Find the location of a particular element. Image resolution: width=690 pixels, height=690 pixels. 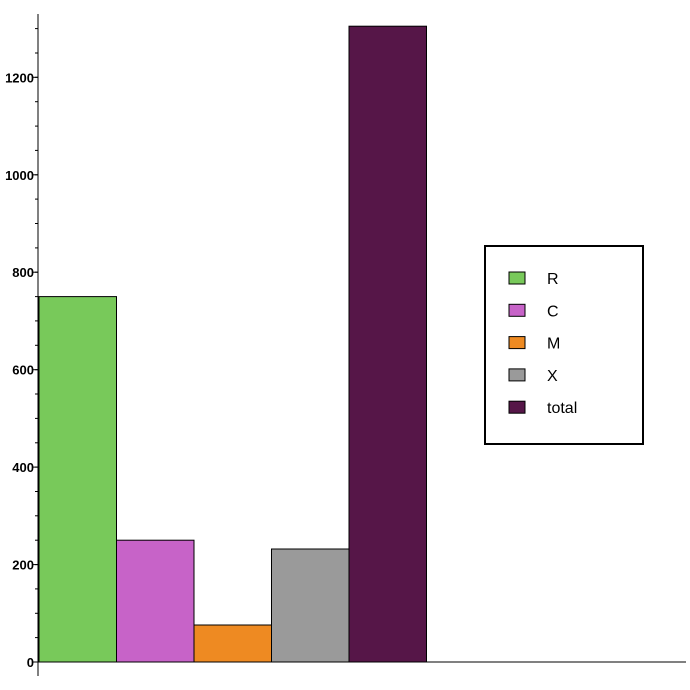

legend-label-total: total is located at coordinates (562, 408).